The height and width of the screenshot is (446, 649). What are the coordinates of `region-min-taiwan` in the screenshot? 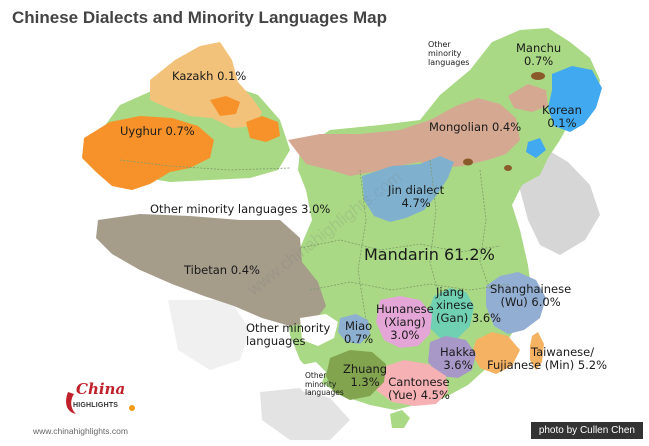 It's located at (537, 351).